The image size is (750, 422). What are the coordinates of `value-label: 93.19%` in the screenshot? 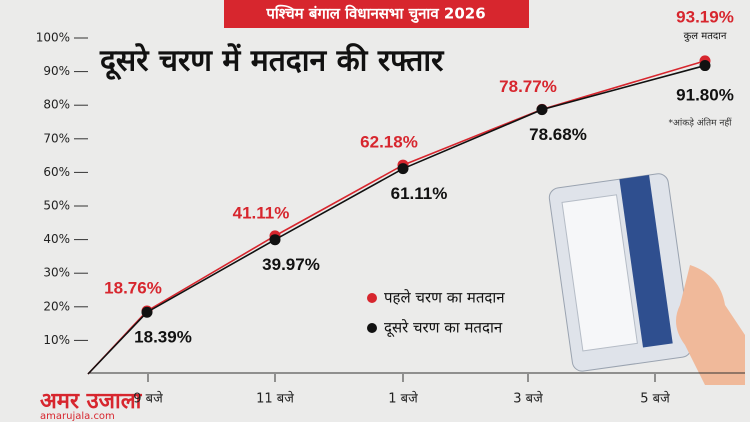 It's located at (705, 16).